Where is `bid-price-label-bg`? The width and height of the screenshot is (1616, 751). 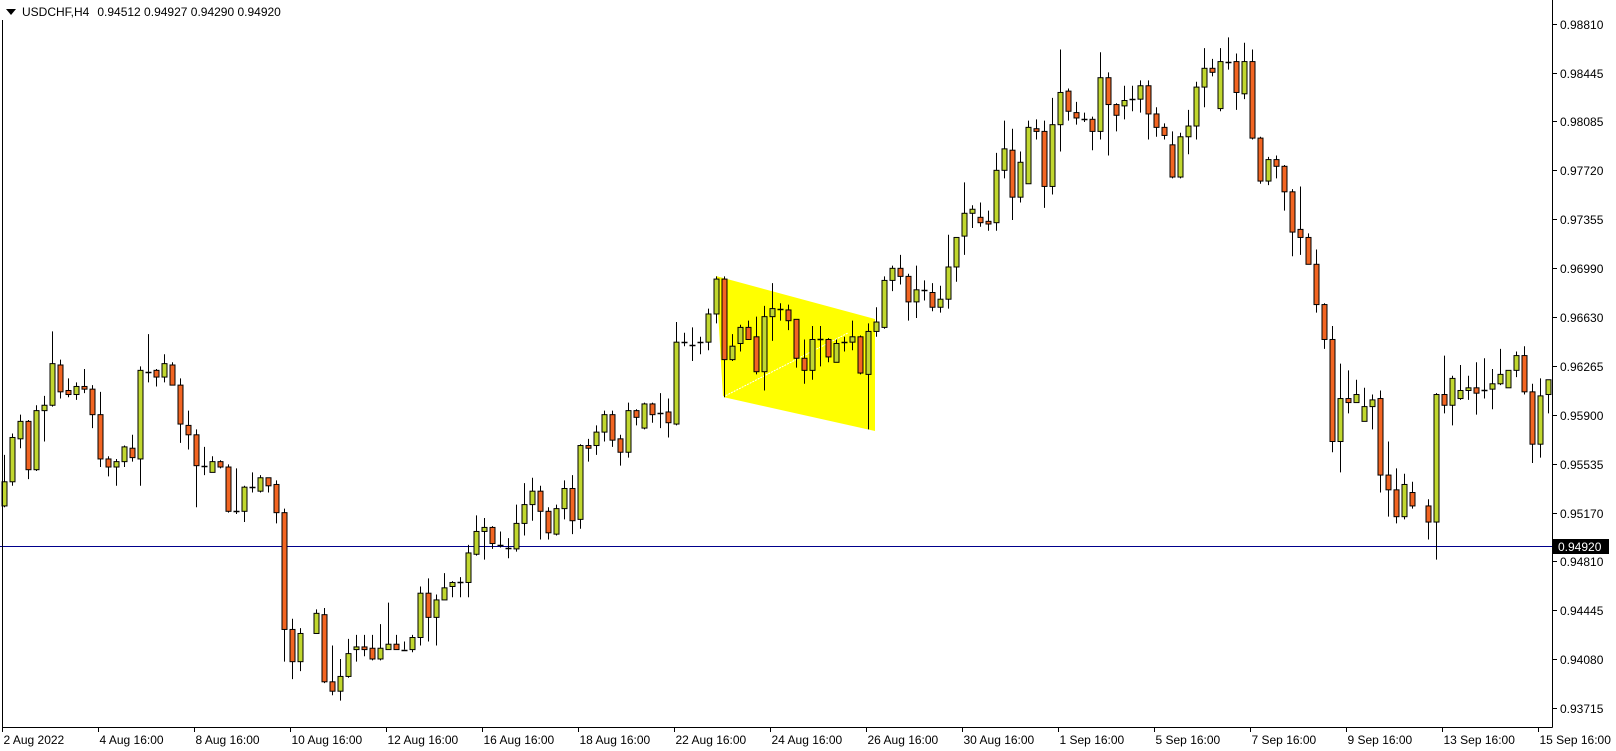
bid-price-label-bg is located at coordinates (1581, 546).